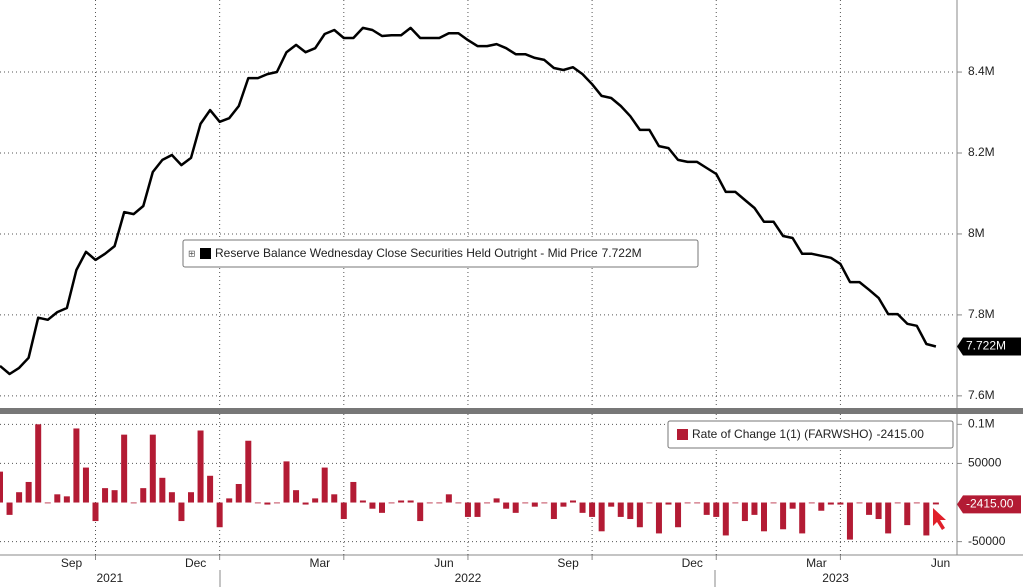 This screenshot has width=1023, height=587. I want to click on last-value-label: -2415.00, so click(990, 504).